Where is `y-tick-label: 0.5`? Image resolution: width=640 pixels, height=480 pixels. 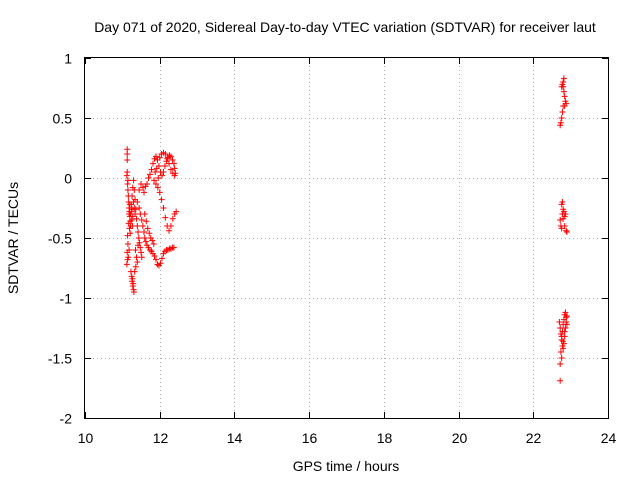 y-tick-label: 0.5 is located at coordinates (63, 119).